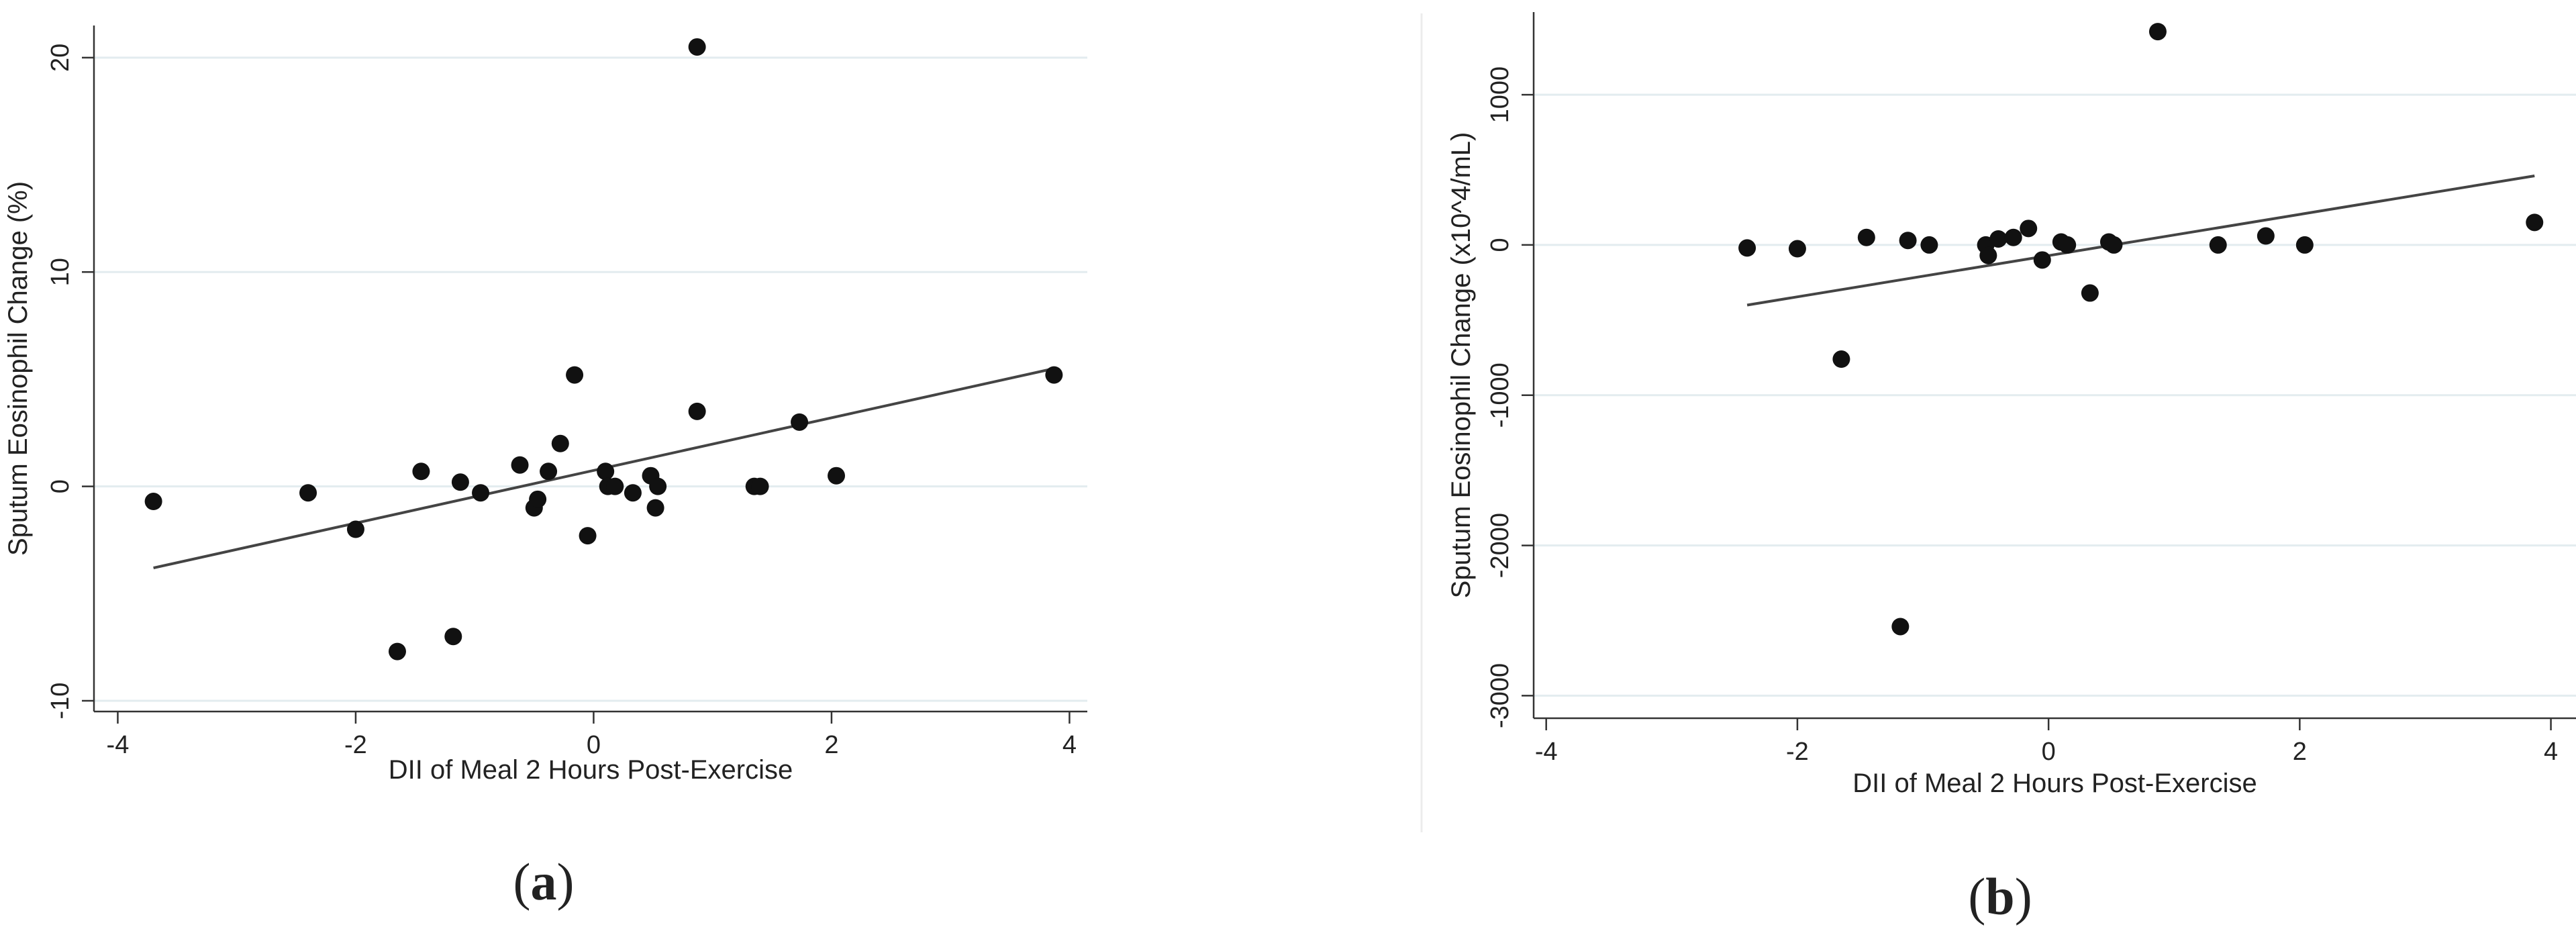 This screenshot has height=929, width=2576. I want to click on y-tick-label: -10, so click(60, 701).